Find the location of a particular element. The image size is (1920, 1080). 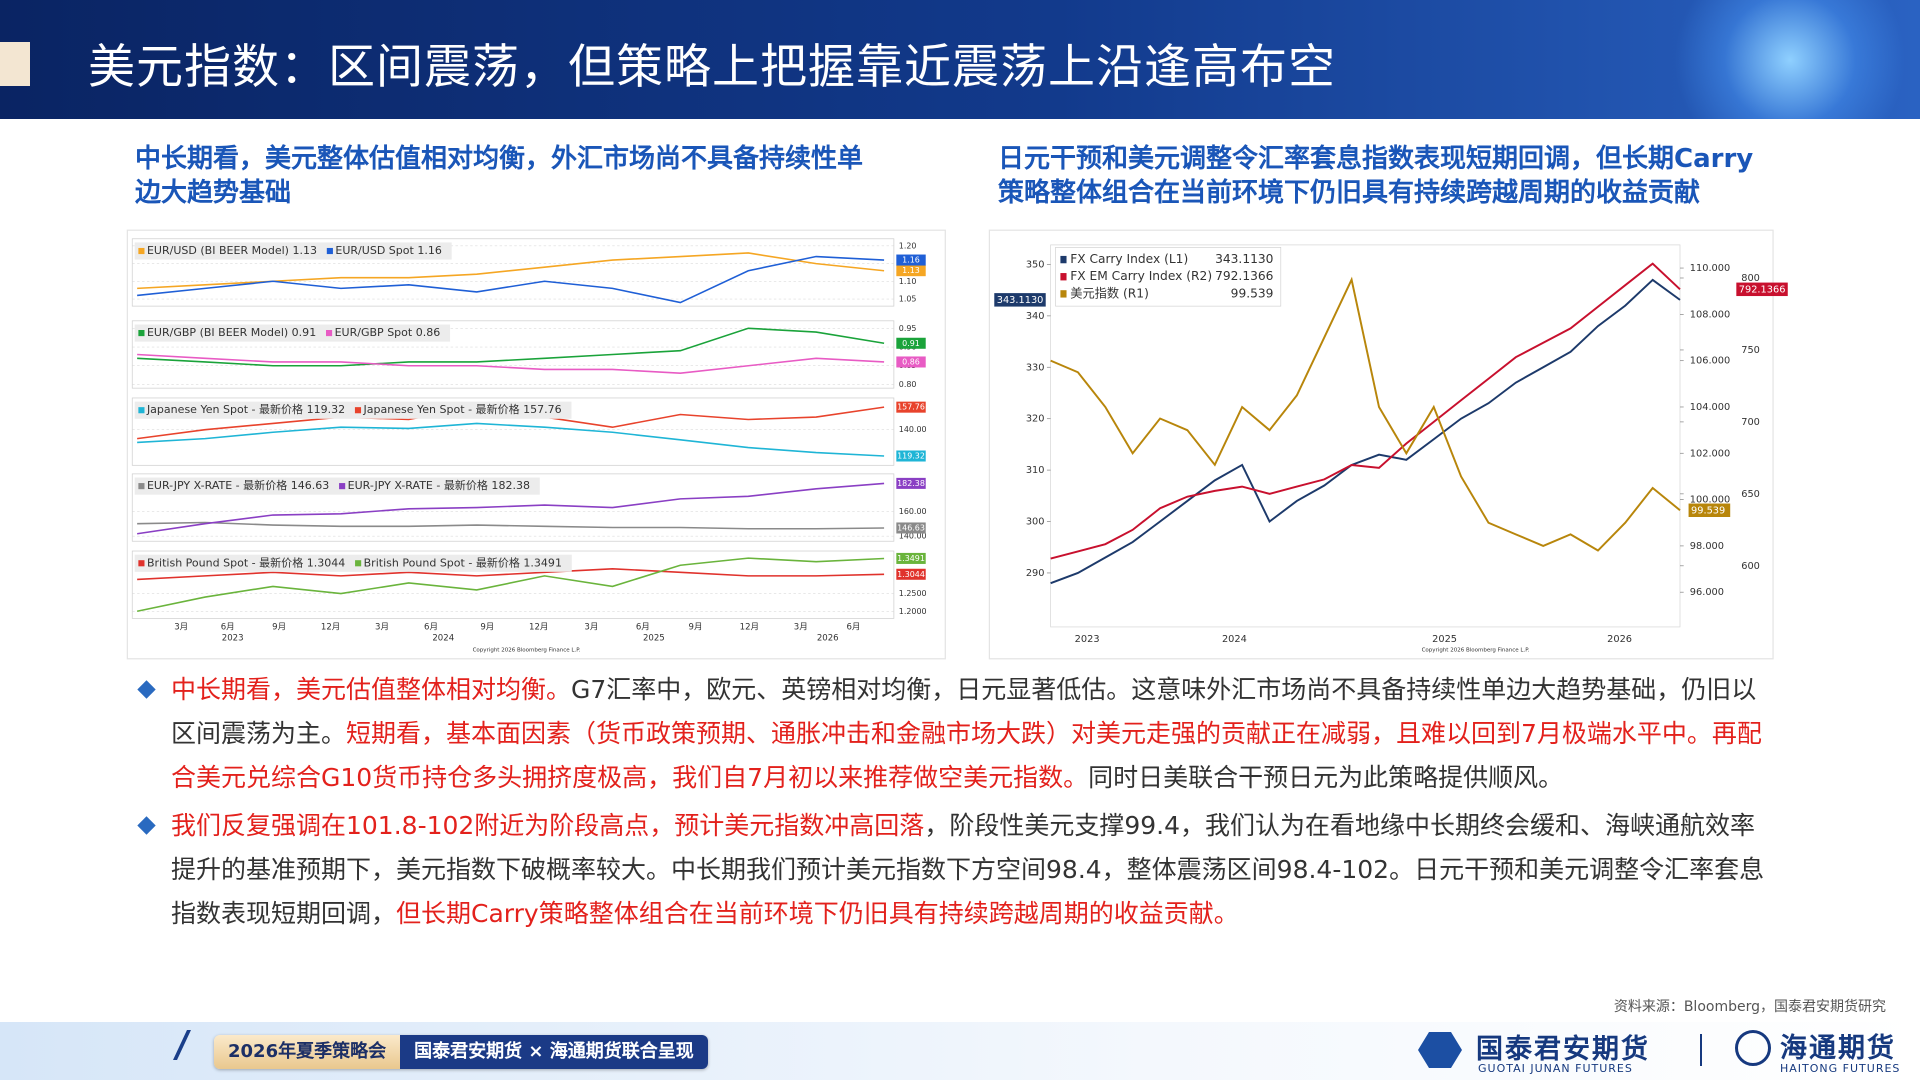

y-tick-label: 106.000 is located at coordinates (1710, 361).